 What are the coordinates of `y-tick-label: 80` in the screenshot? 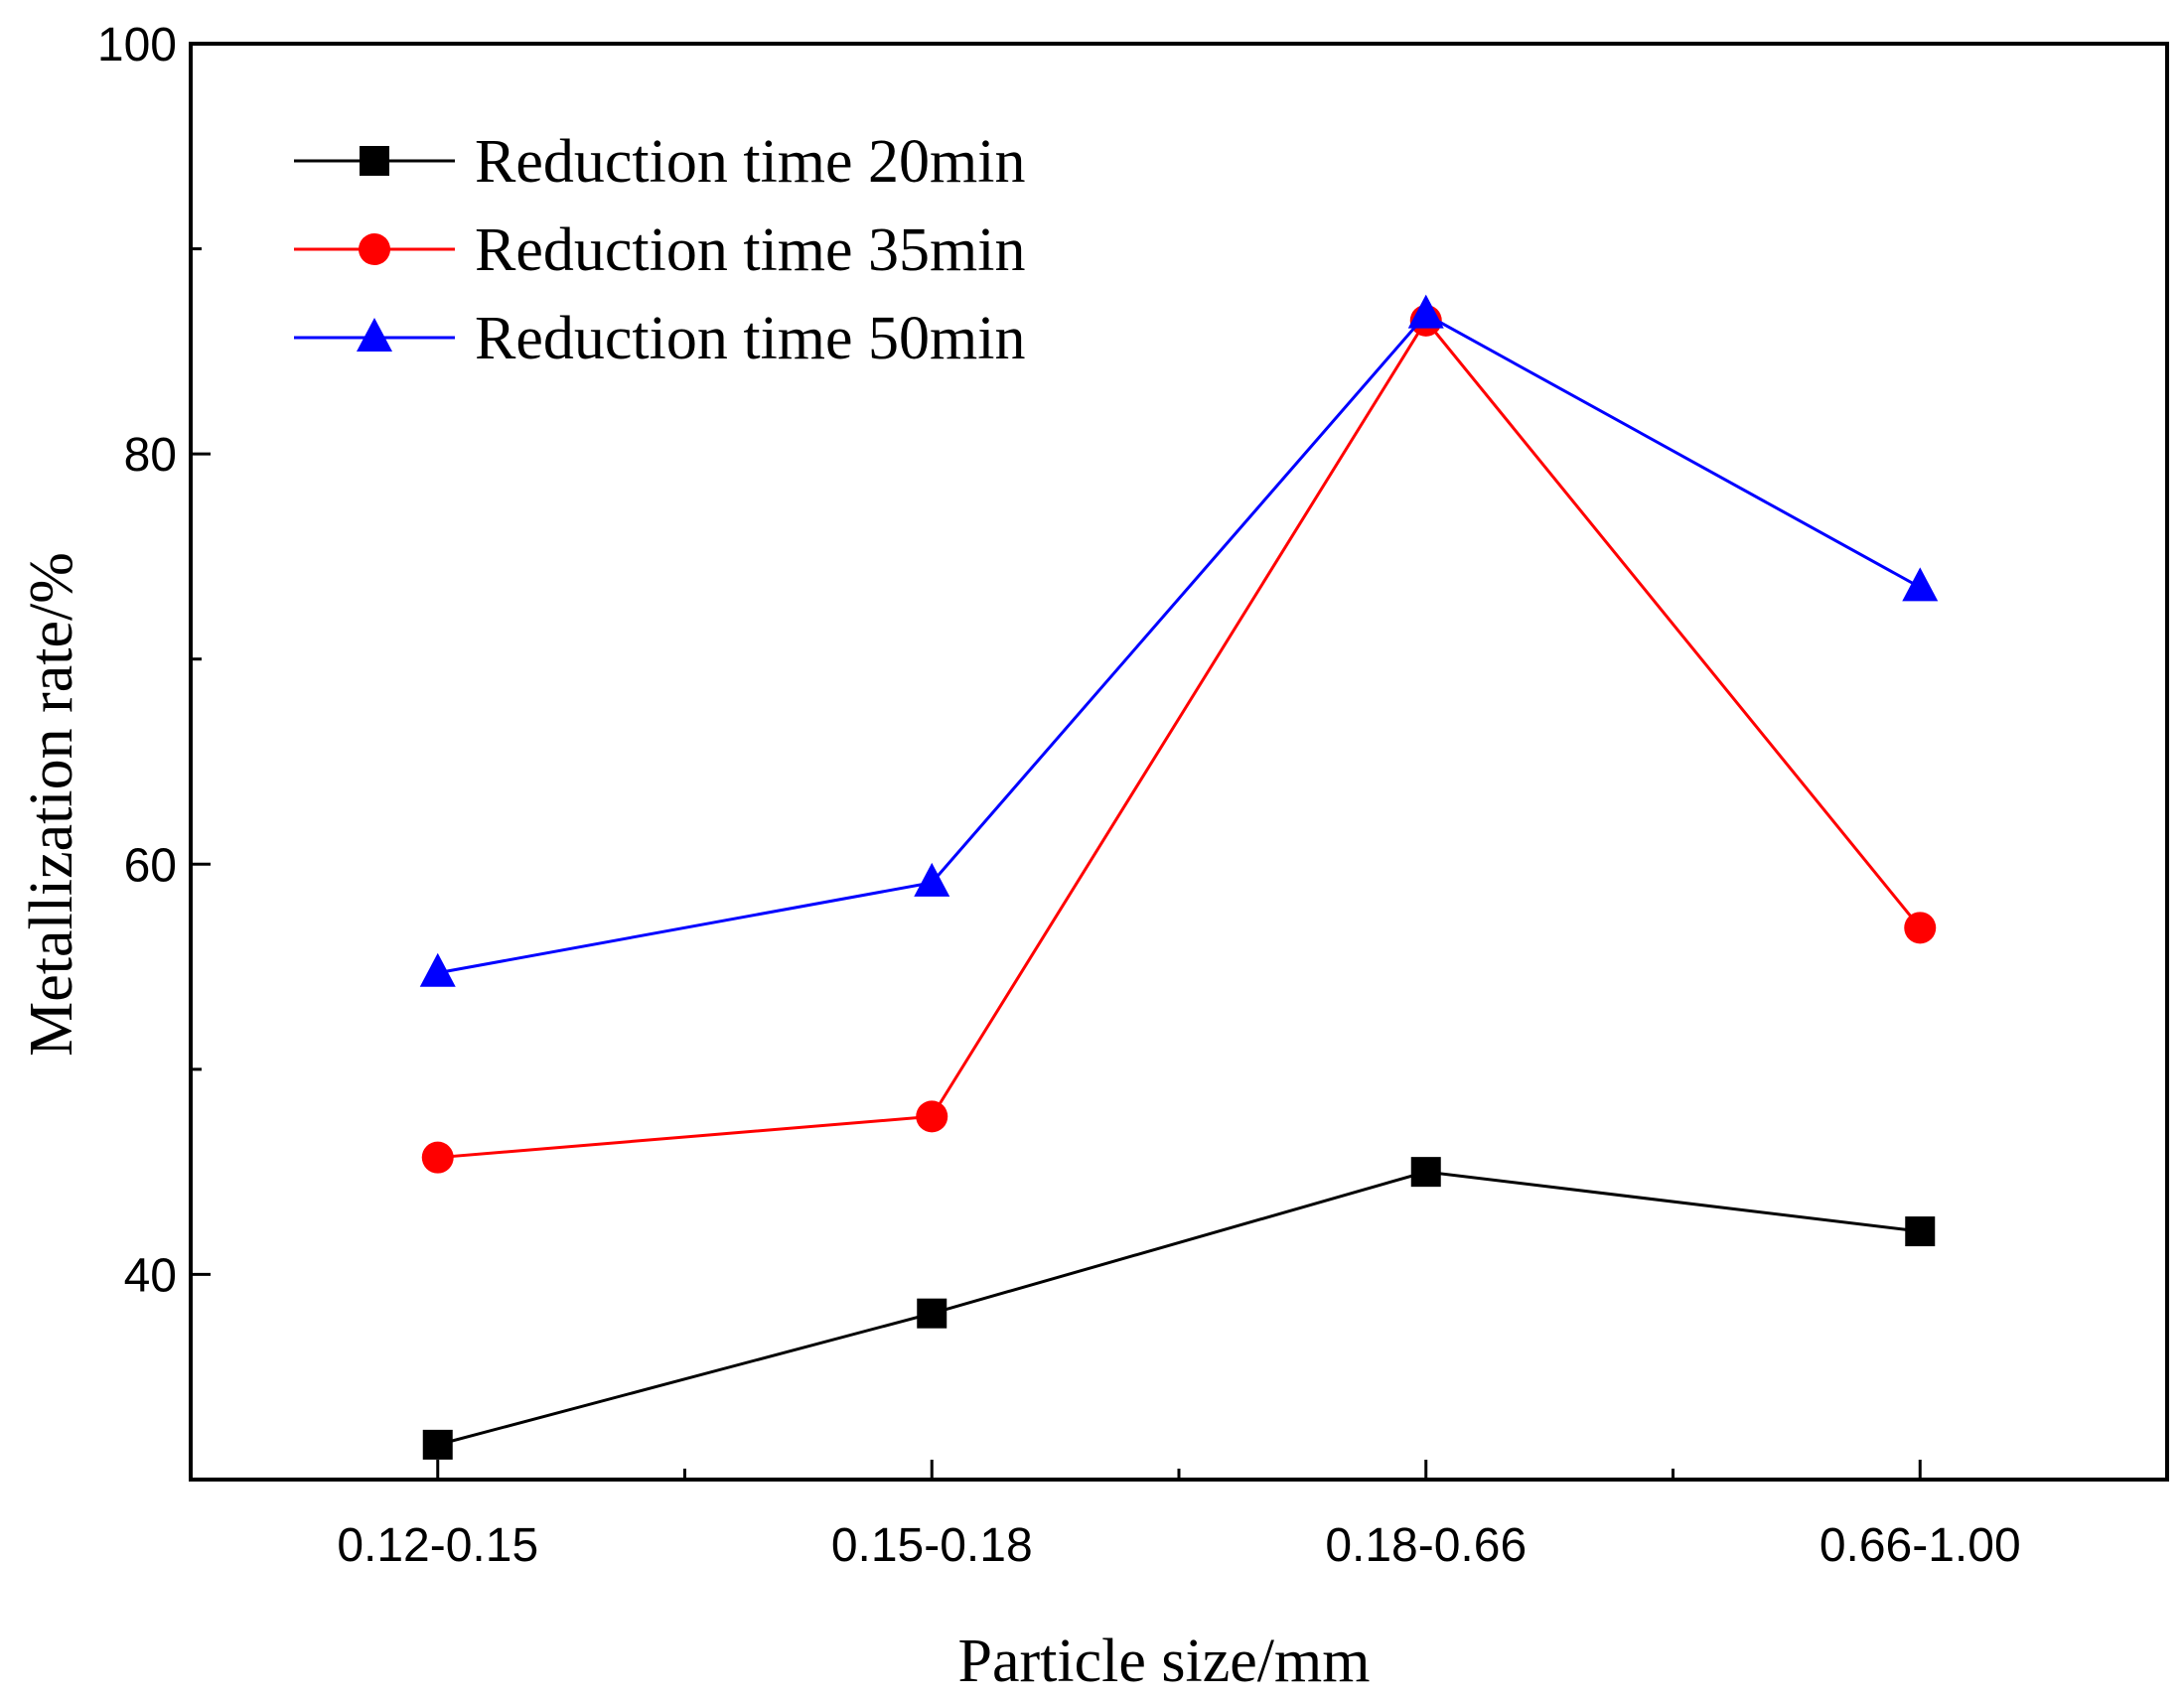 It's located at (150, 455).